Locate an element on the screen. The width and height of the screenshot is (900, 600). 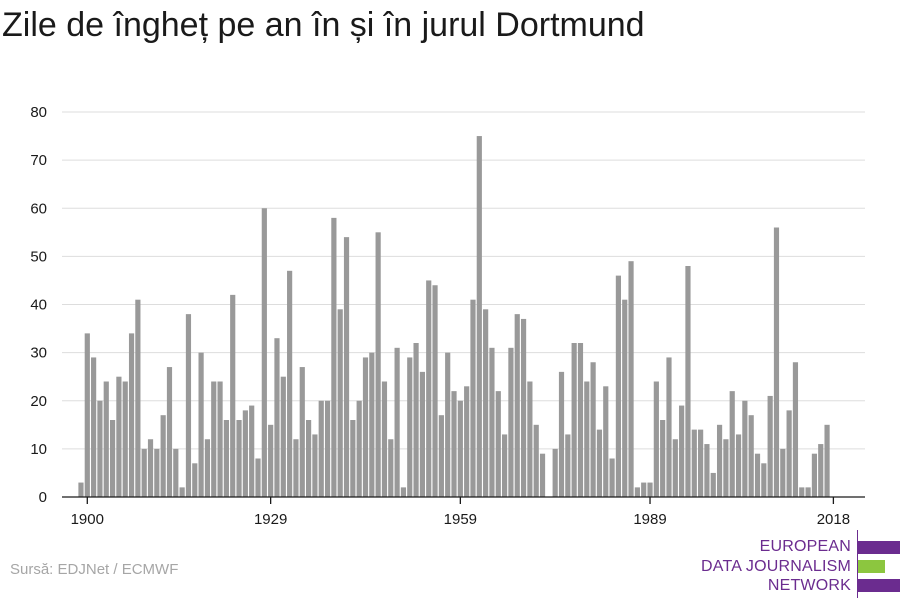
x-tick-label: 1959 is located at coordinates (460, 519).